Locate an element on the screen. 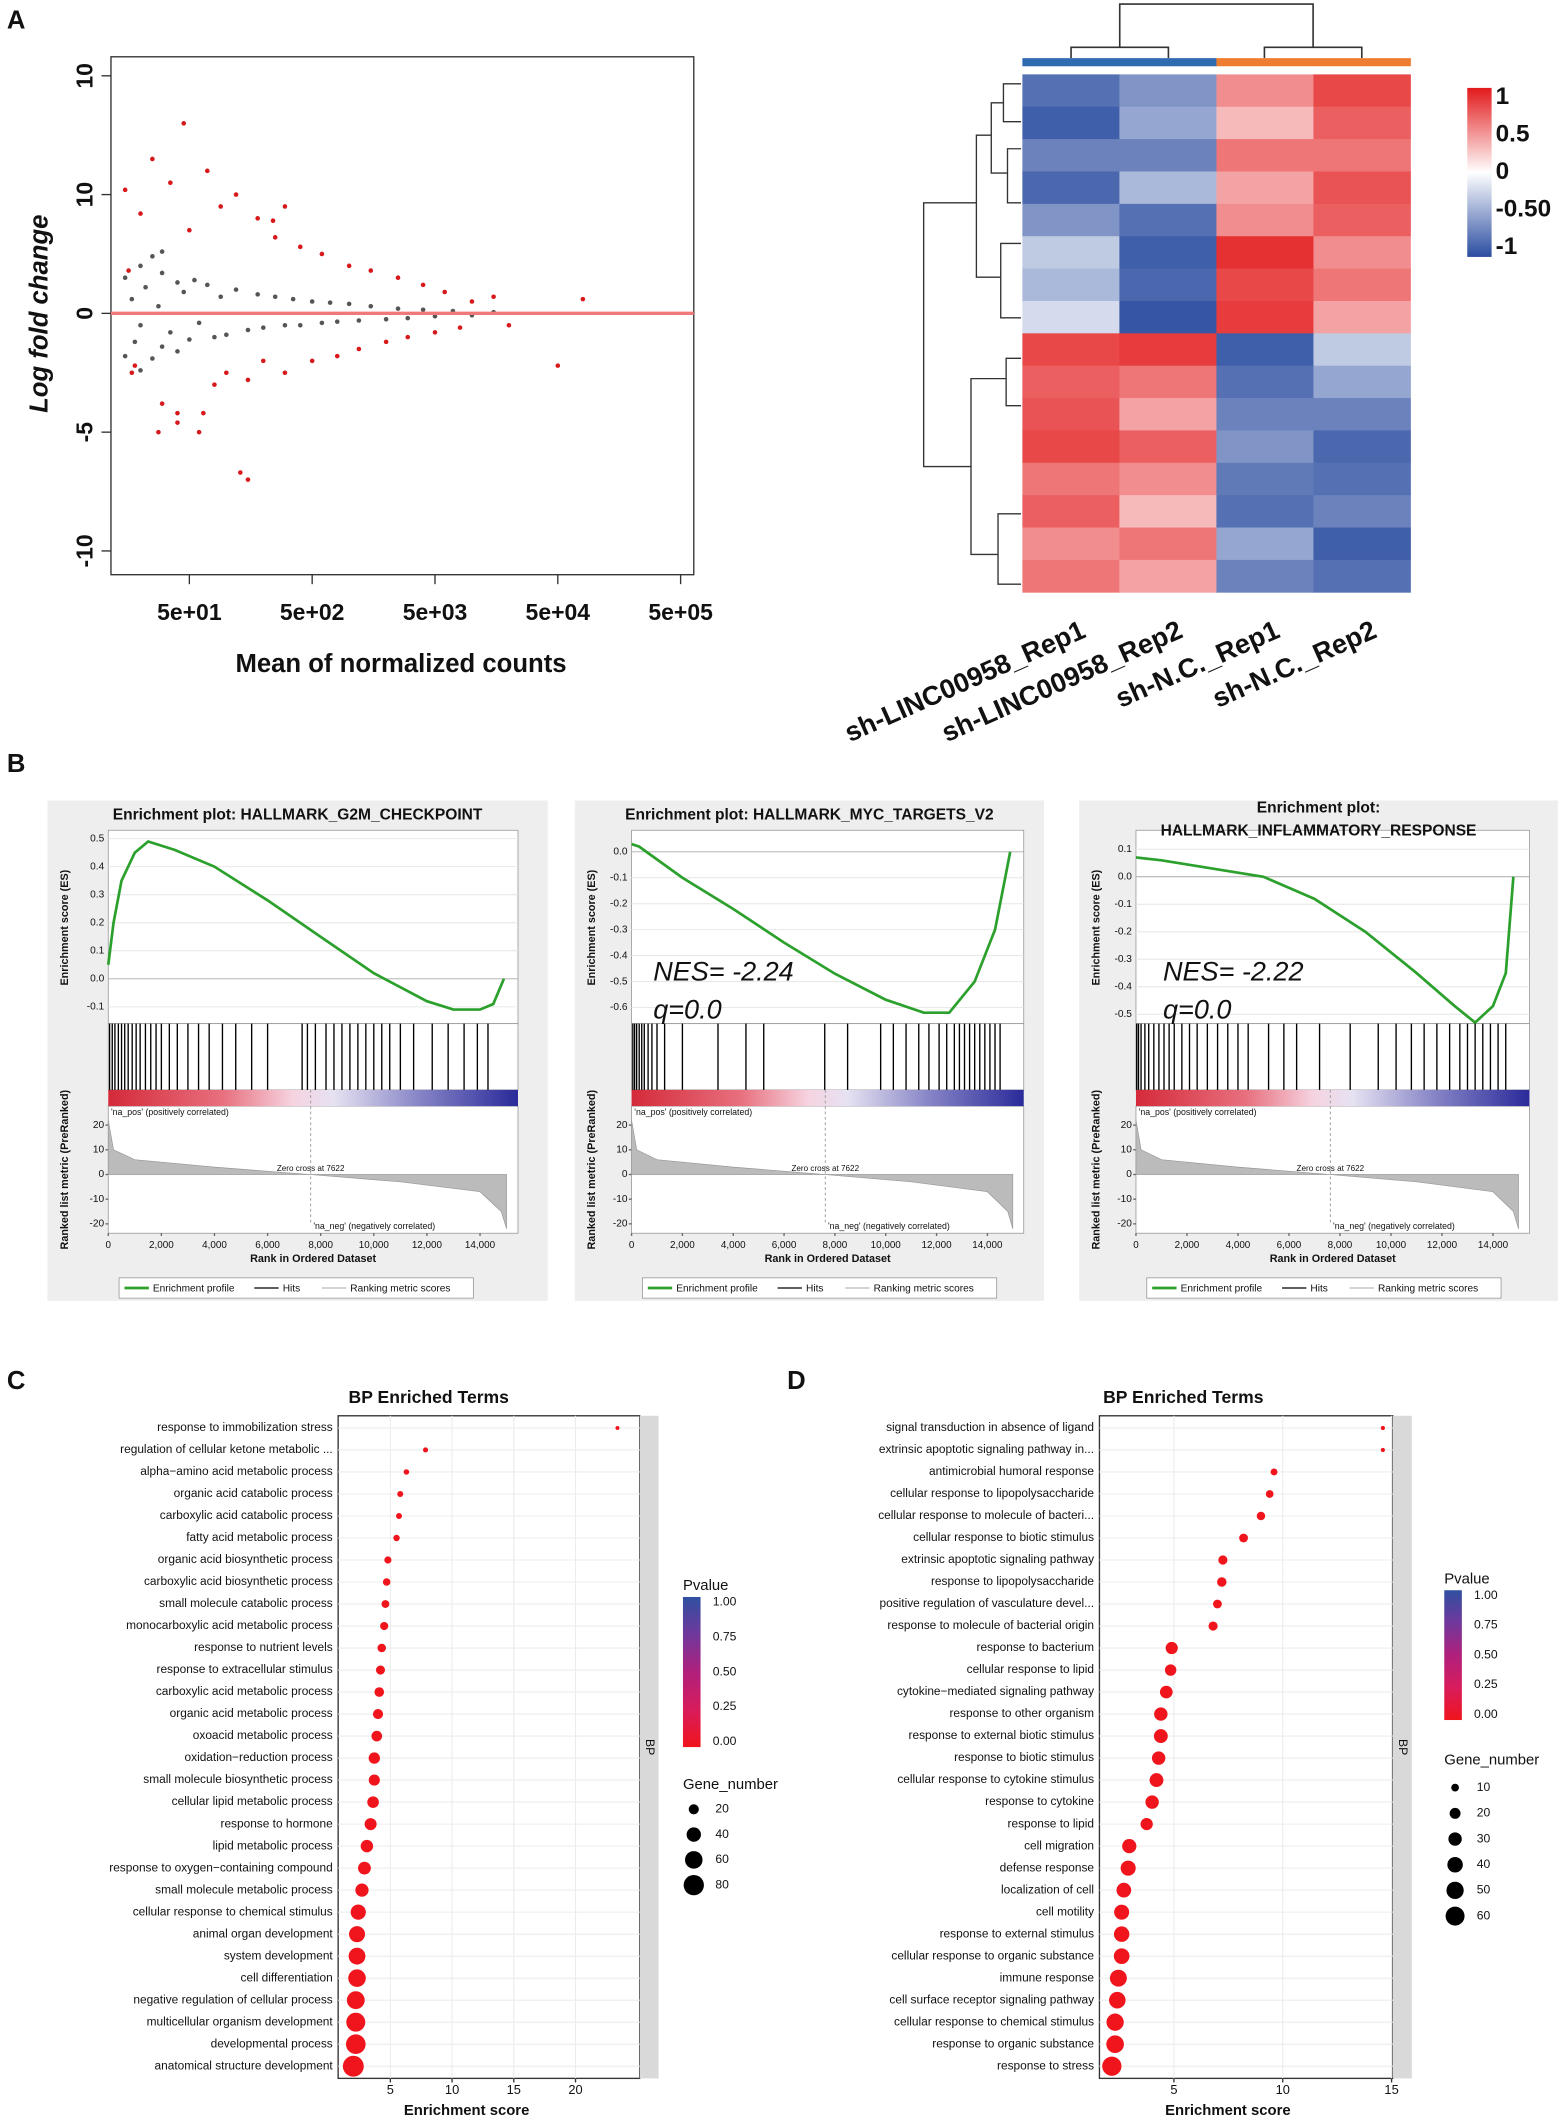 This screenshot has height=2123, width=1562. chart-title: HALLMARK_INFLAMMATORY_RESPONSE is located at coordinates (1319, 831).